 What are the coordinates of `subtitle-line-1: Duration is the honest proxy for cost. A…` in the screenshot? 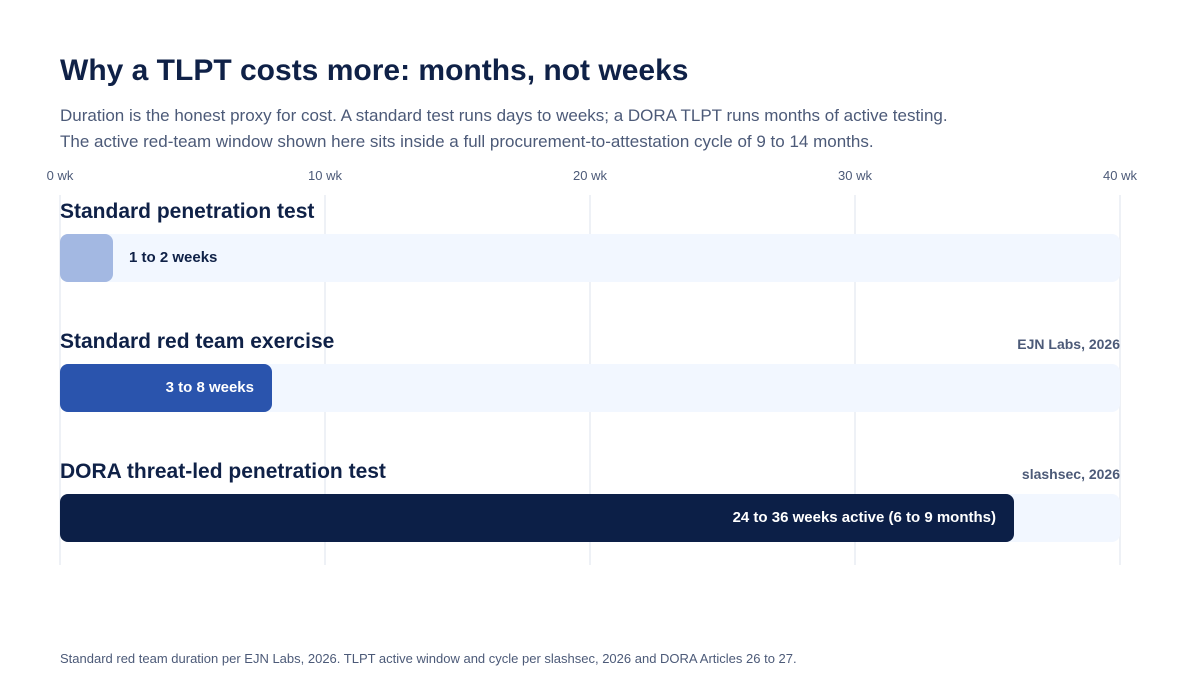 It's located at (504, 115).